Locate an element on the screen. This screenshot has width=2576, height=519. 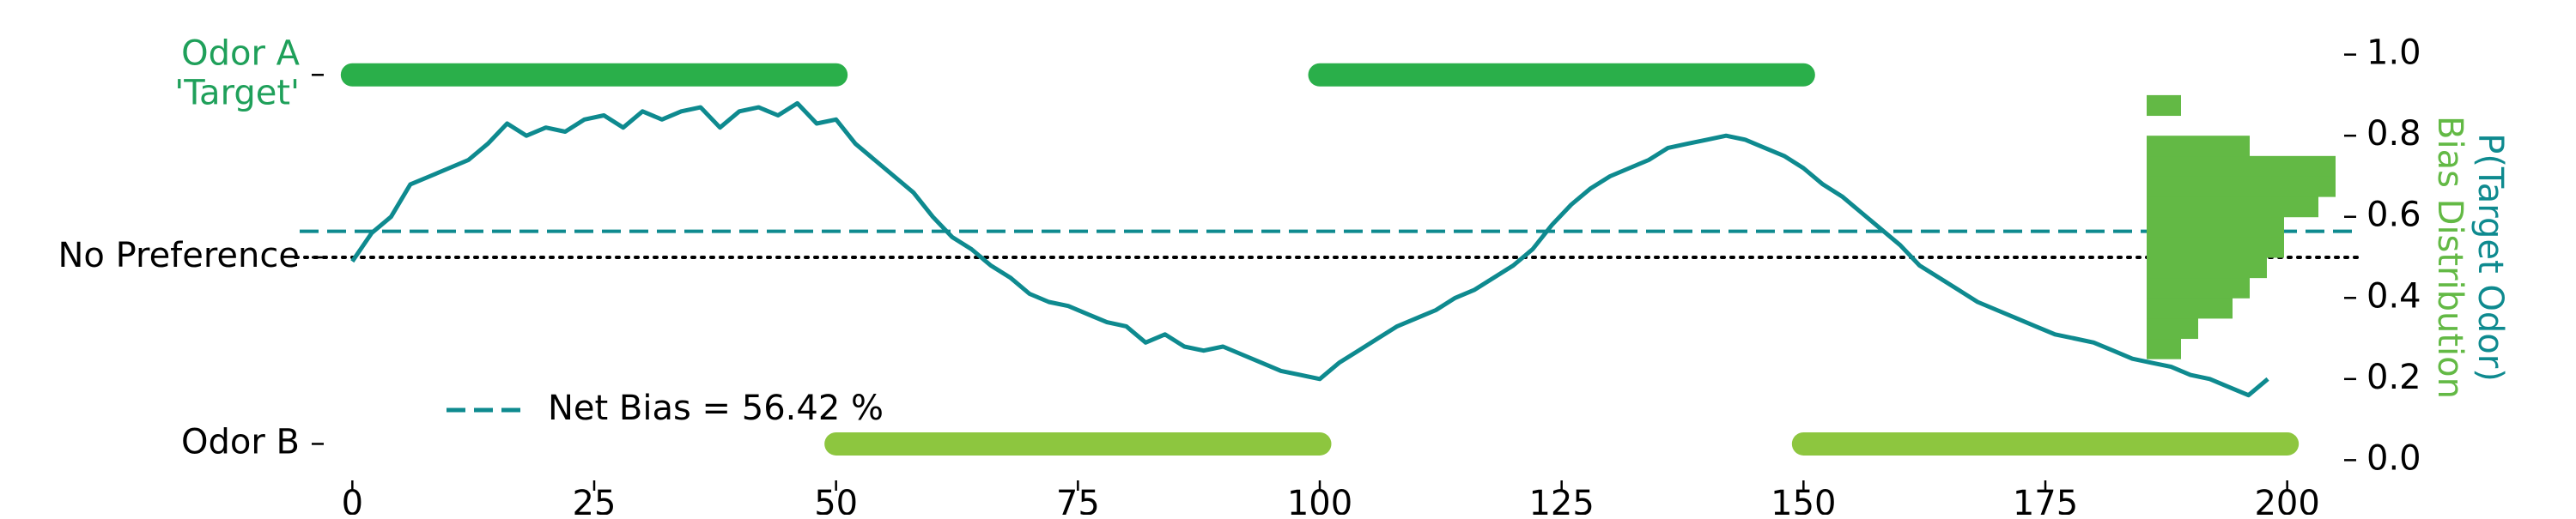
right-y-tick-label-1: 0.2 is located at coordinates (2393, 377).